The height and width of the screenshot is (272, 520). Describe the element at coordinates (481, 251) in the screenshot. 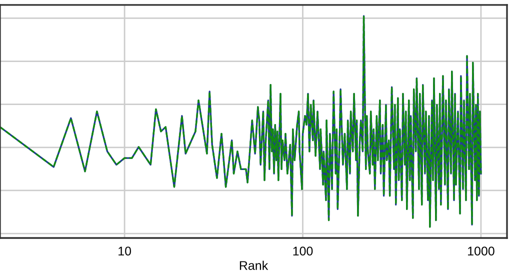

I see `x-tick-label: 1000` at that location.